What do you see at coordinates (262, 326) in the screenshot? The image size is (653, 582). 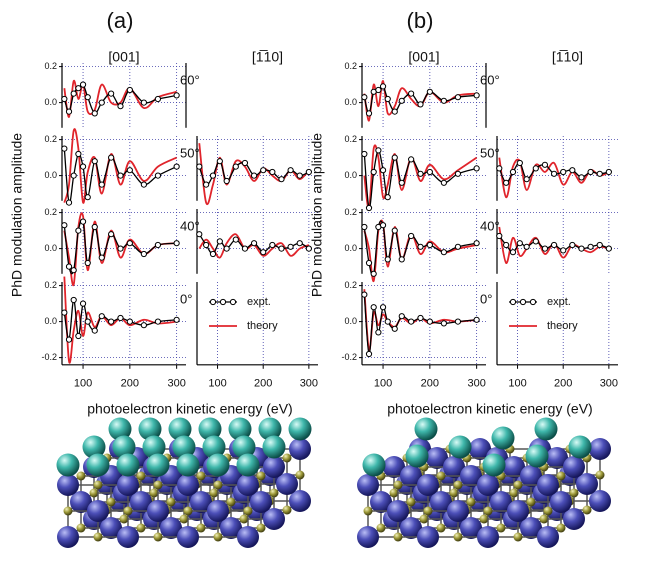 I see `legend-label: theory` at bounding box center [262, 326].